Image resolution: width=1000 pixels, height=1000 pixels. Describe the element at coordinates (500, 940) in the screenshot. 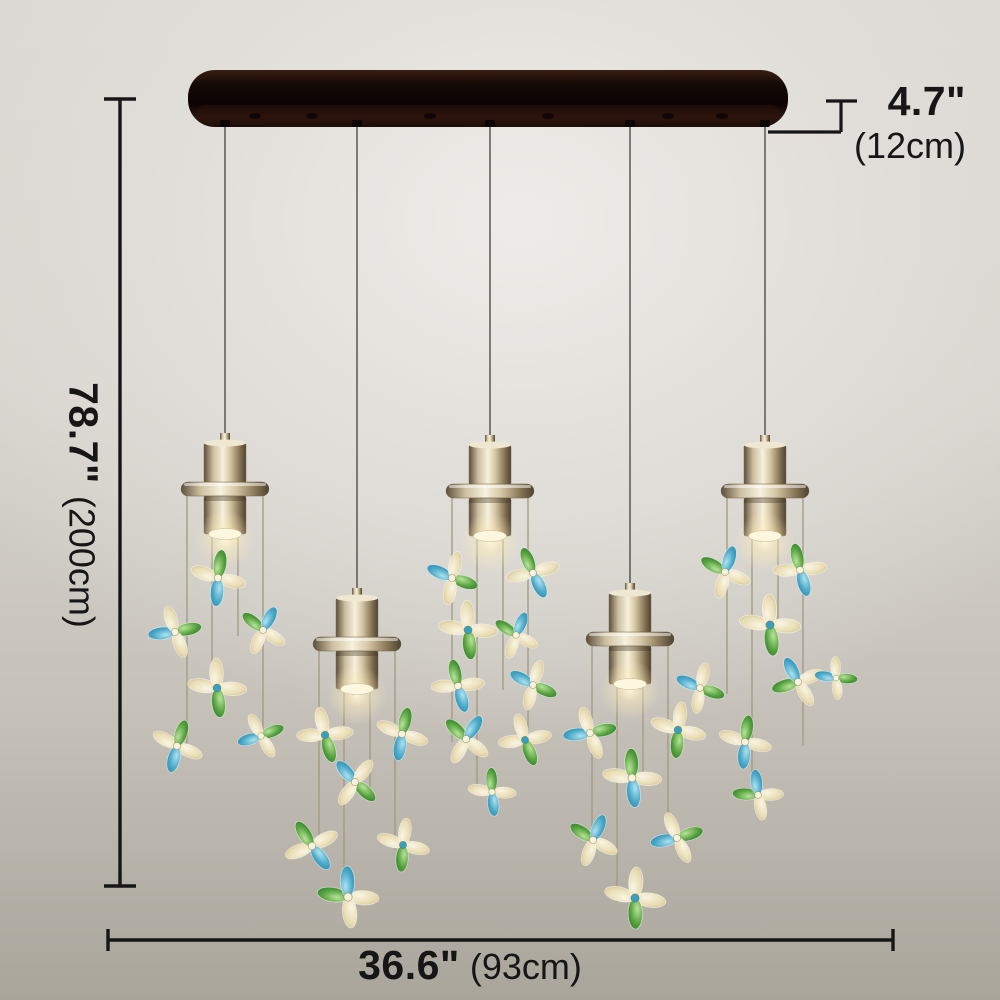

I see `width-dimension-line` at that location.